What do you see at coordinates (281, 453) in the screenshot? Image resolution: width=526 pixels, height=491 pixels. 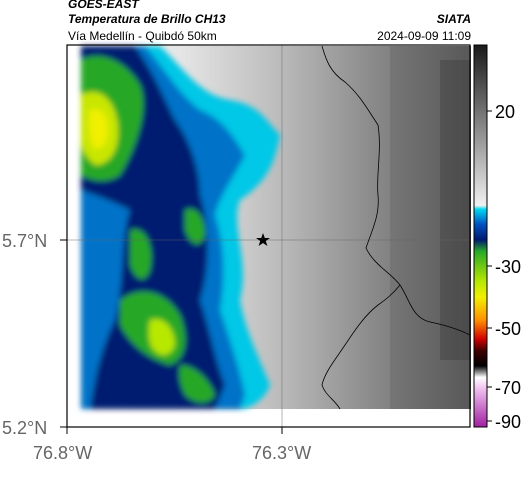 I see `x-tick-76.3: 76.3°W` at bounding box center [281, 453].